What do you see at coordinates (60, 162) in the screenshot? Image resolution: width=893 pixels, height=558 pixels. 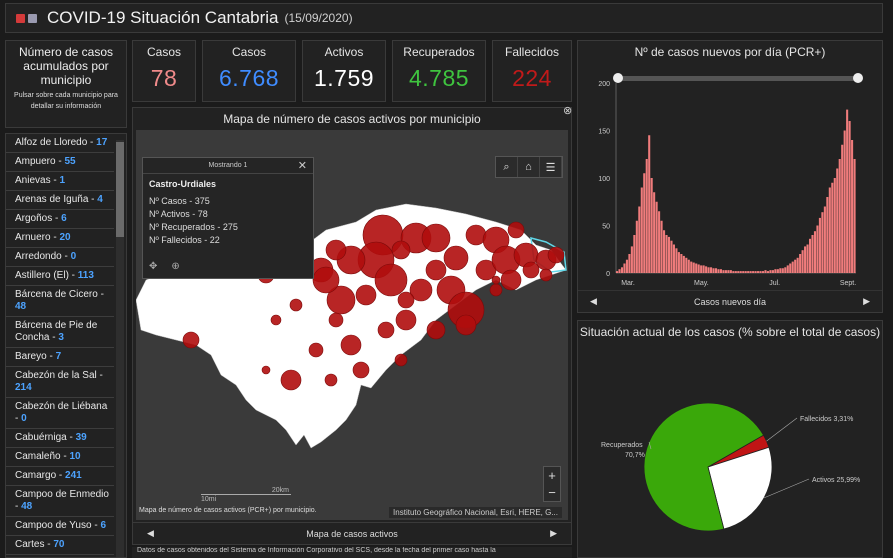 I see `list-item: Ampuero - 55` at bounding box center [60, 162].